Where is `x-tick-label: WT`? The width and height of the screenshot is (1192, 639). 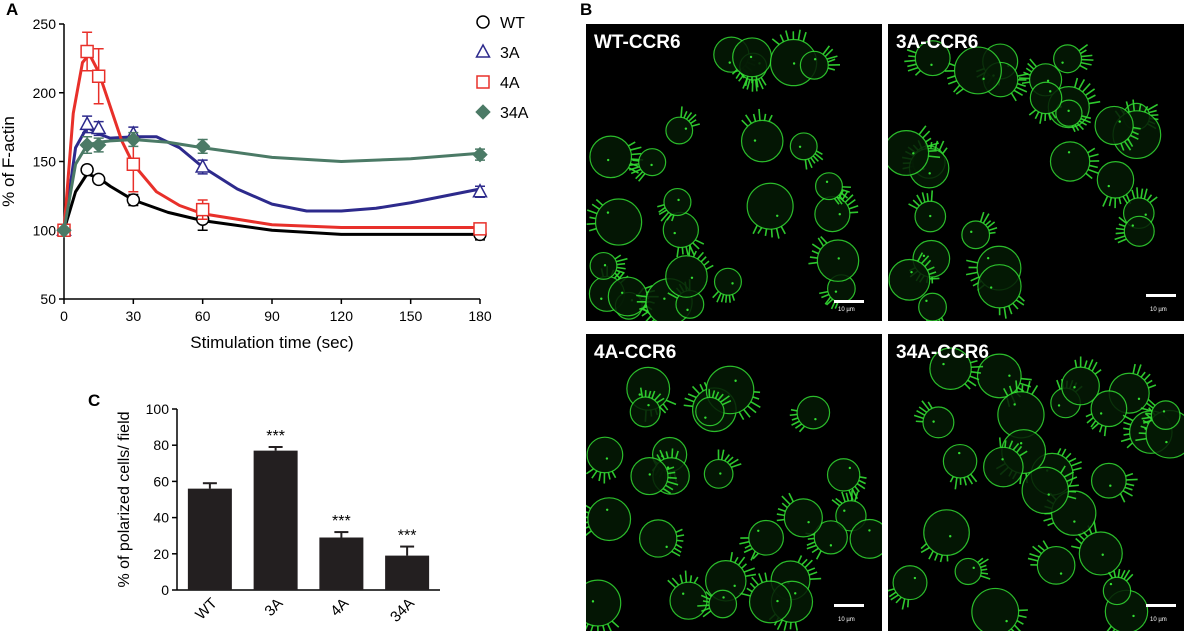
x-tick-label: WT is located at coordinates (206, 609).